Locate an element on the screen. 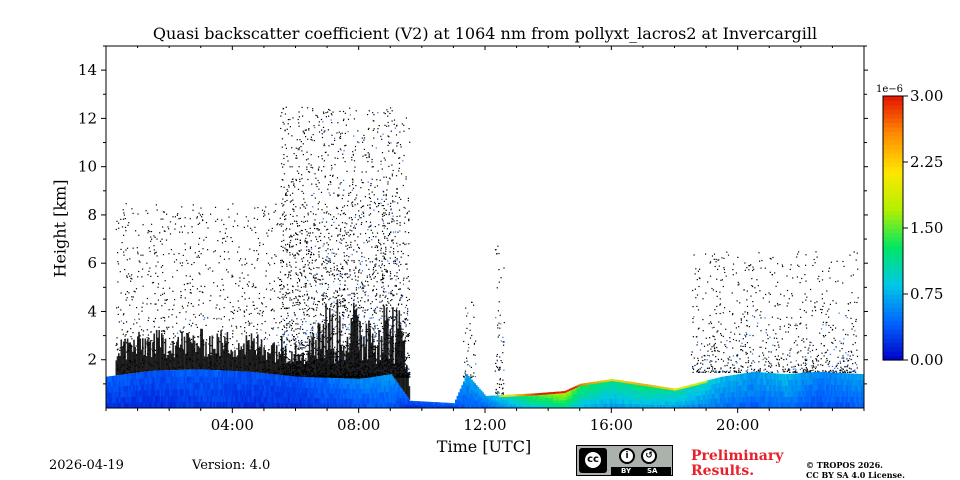 This screenshot has height=480, width=960. x-tick-label: 16:00 is located at coordinates (611, 425).